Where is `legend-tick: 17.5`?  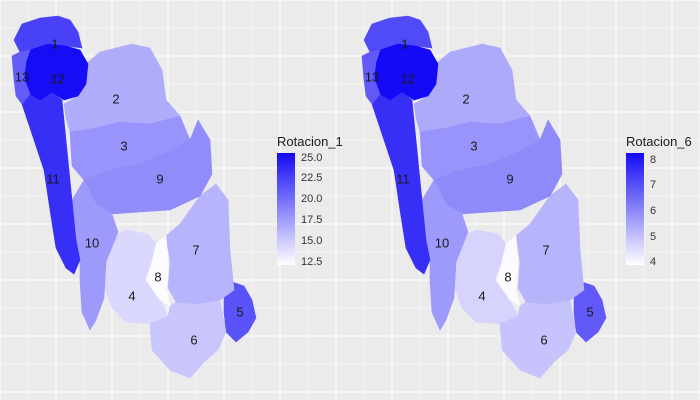
legend-tick: 17.5 is located at coordinates (312, 220).